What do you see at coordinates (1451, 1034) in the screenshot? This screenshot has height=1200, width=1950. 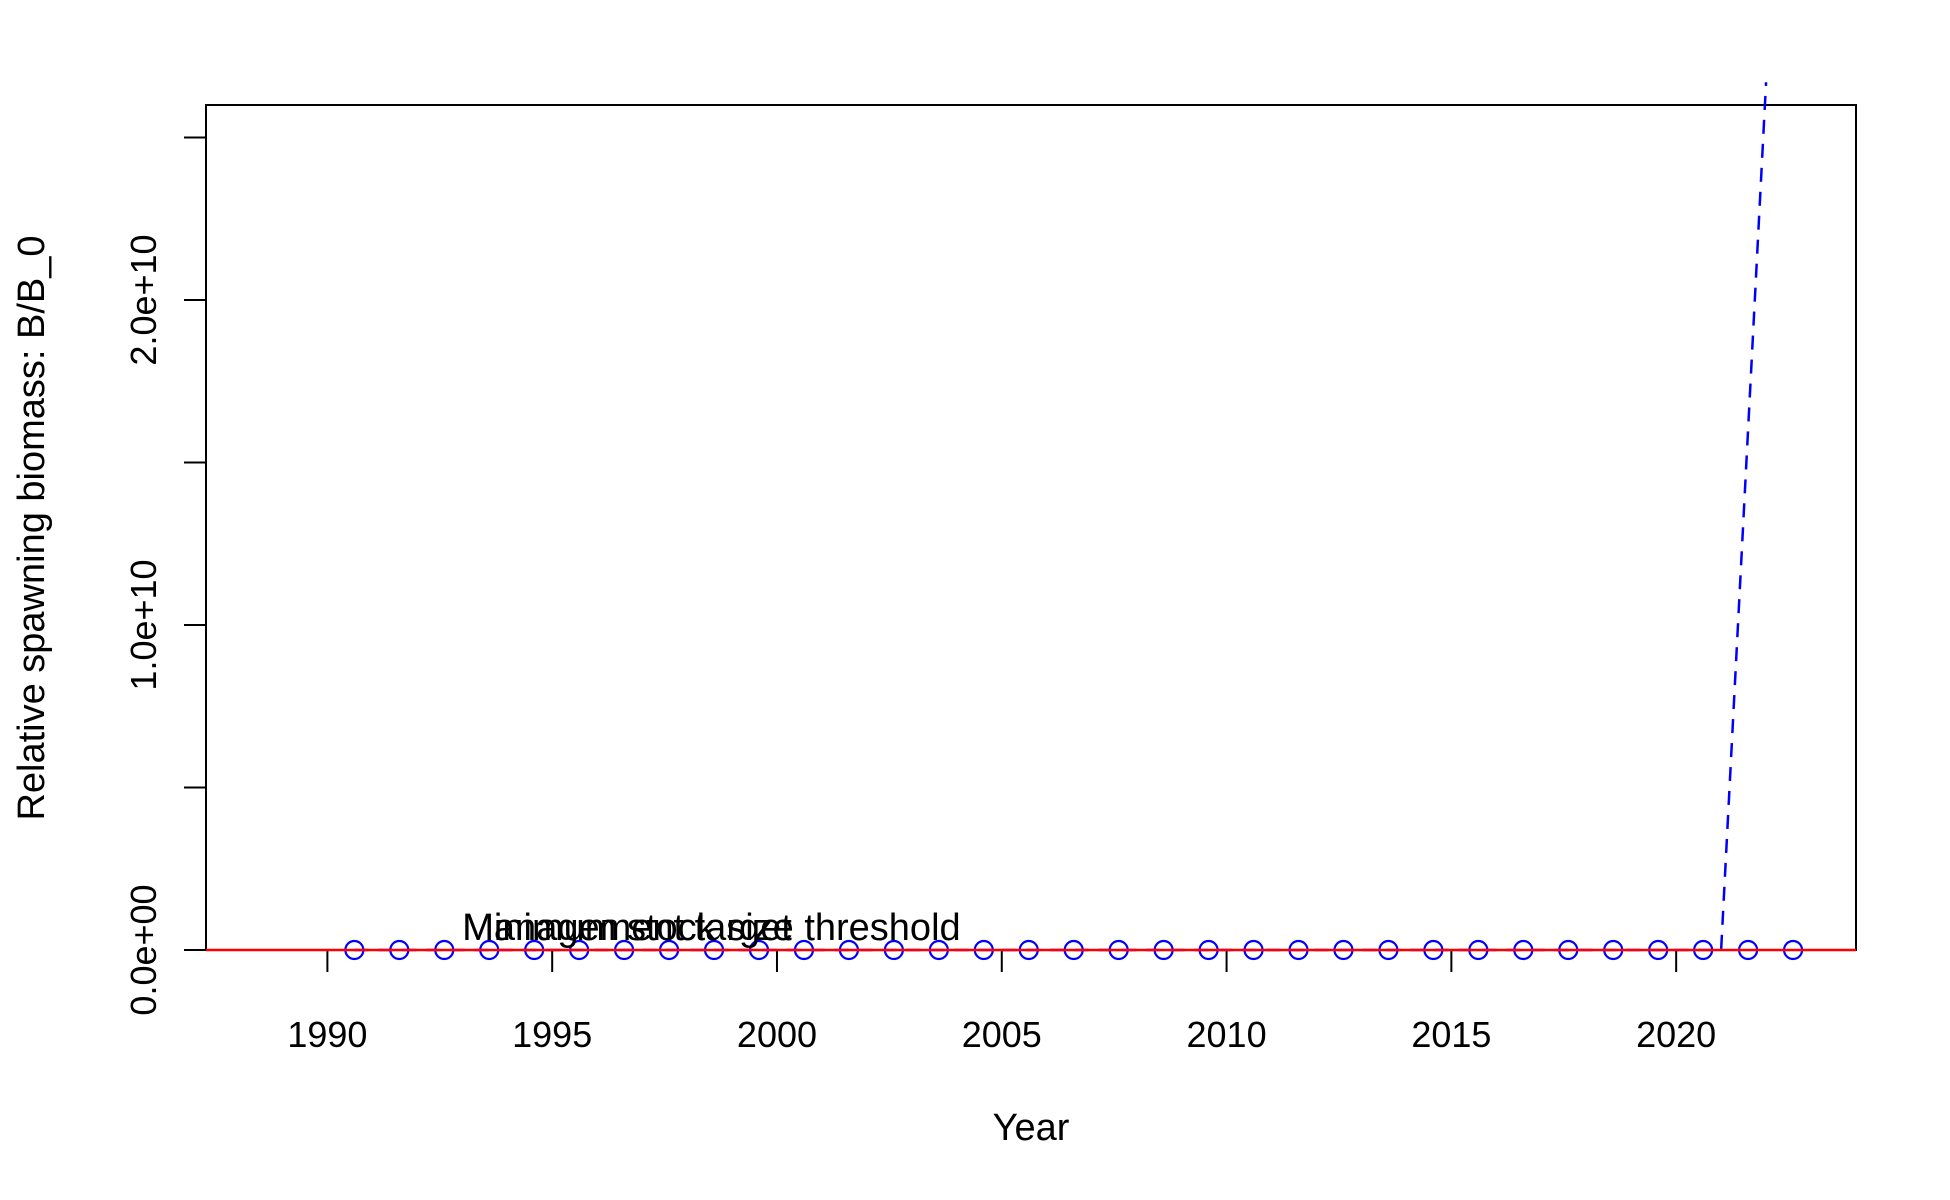 I see `x-tick-label: 2015` at bounding box center [1451, 1034].